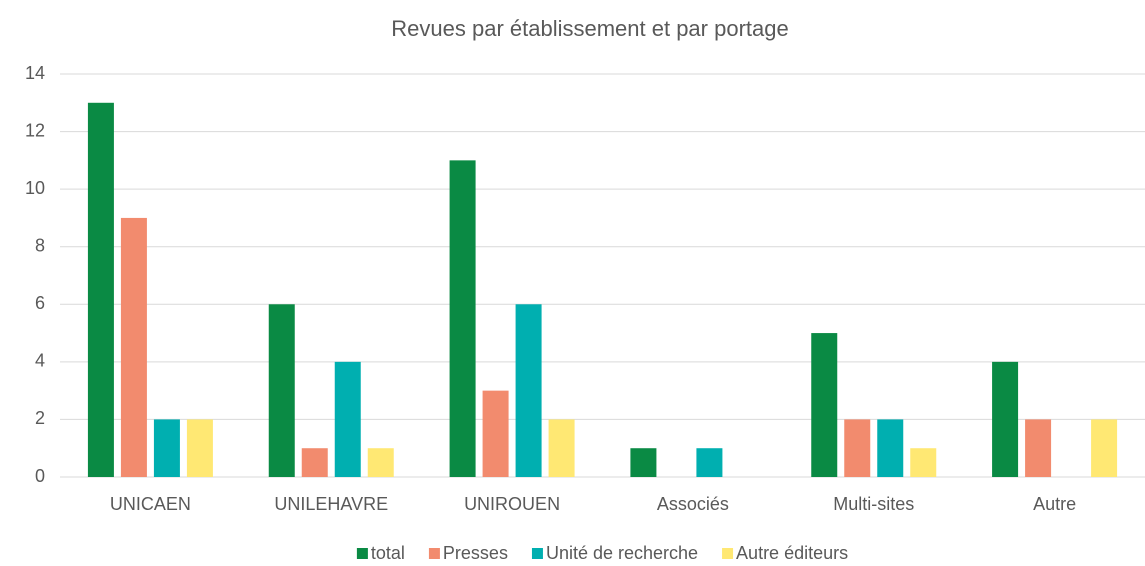 The width and height of the screenshot is (1145, 566). I want to click on x-tick-label: Autre, so click(1054, 504).